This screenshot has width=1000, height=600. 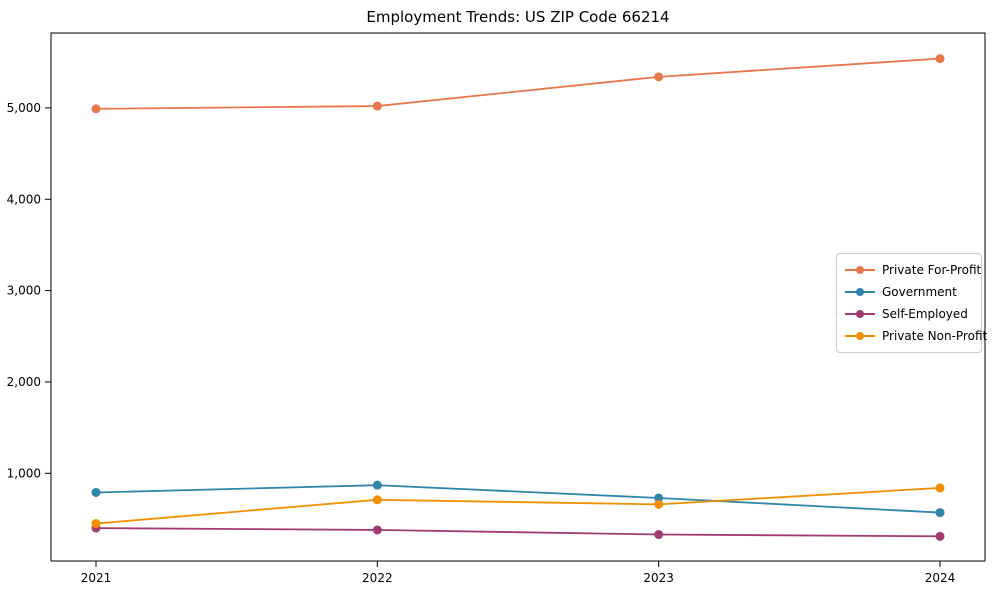 What do you see at coordinates (518, 532) in the screenshot?
I see `series-line-self-employed` at bounding box center [518, 532].